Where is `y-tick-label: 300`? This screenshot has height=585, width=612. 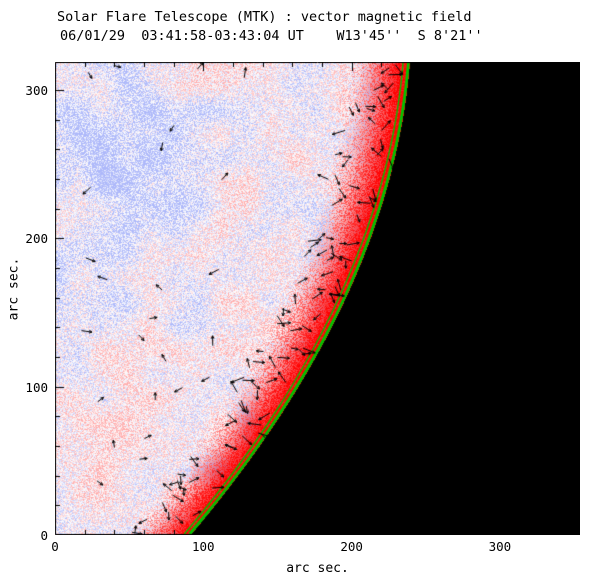
y-tick-label: 300 is located at coordinates (36, 91).